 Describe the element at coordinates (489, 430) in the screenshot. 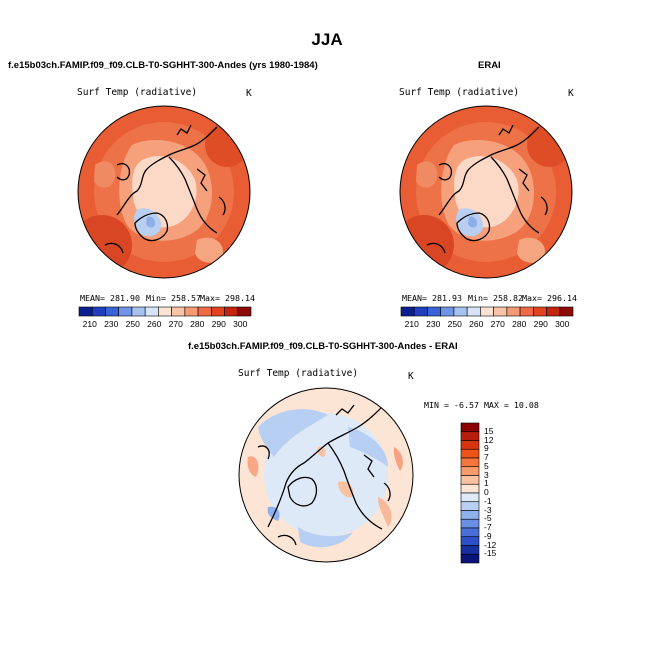

I see `colorbar-tick-label: 15` at that location.